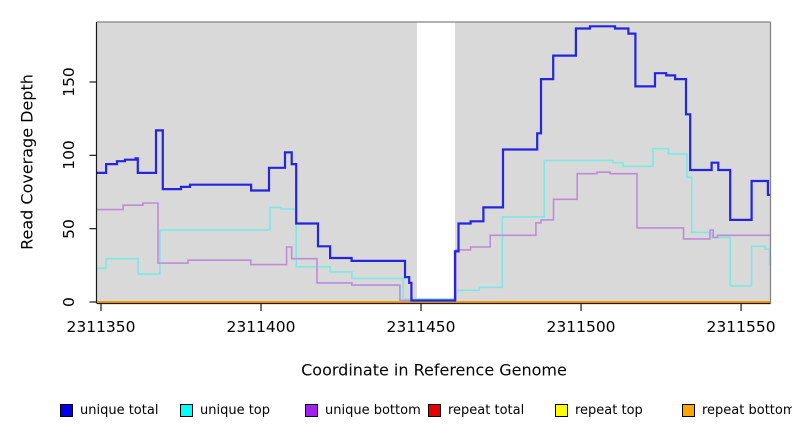 The image size is (792, 432). What do you see at coordinates (119, 410) in the screenshot?
I see `legend-item-label: unique total` at bounding box center [119, 410].